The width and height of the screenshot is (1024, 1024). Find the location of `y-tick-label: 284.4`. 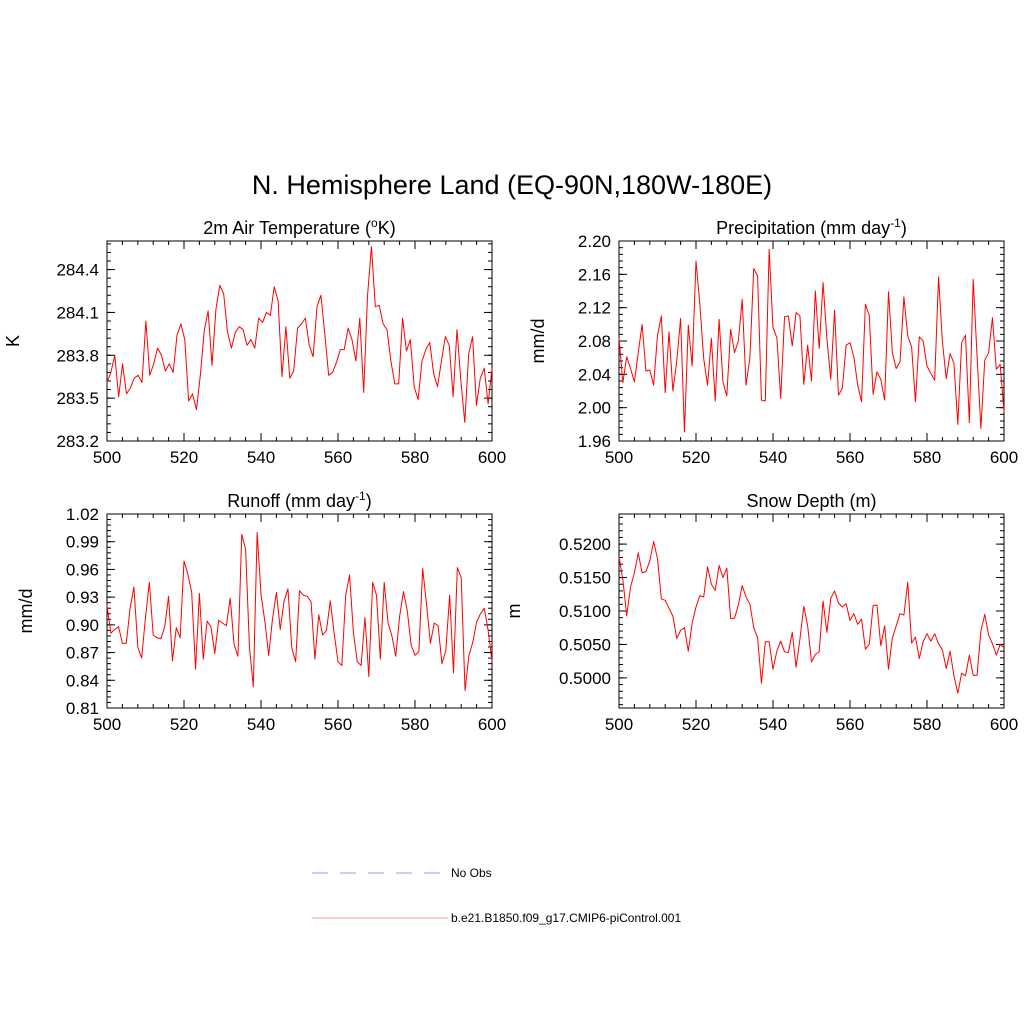

y-tick-label: 284.4 is located at coordinates (77, 270).